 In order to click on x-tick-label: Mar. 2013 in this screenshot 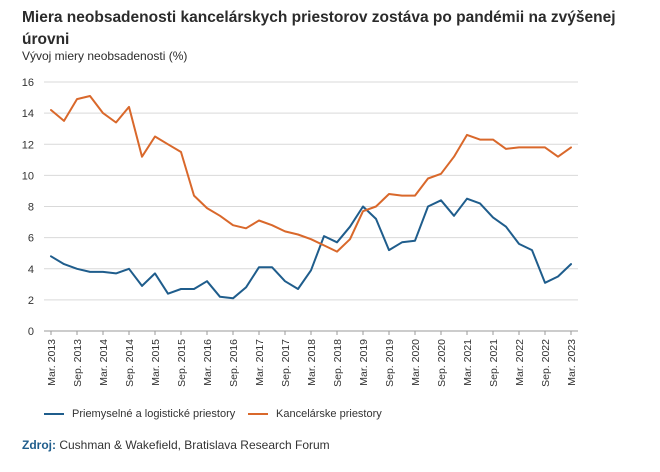, I will do `click(52, 362)`.